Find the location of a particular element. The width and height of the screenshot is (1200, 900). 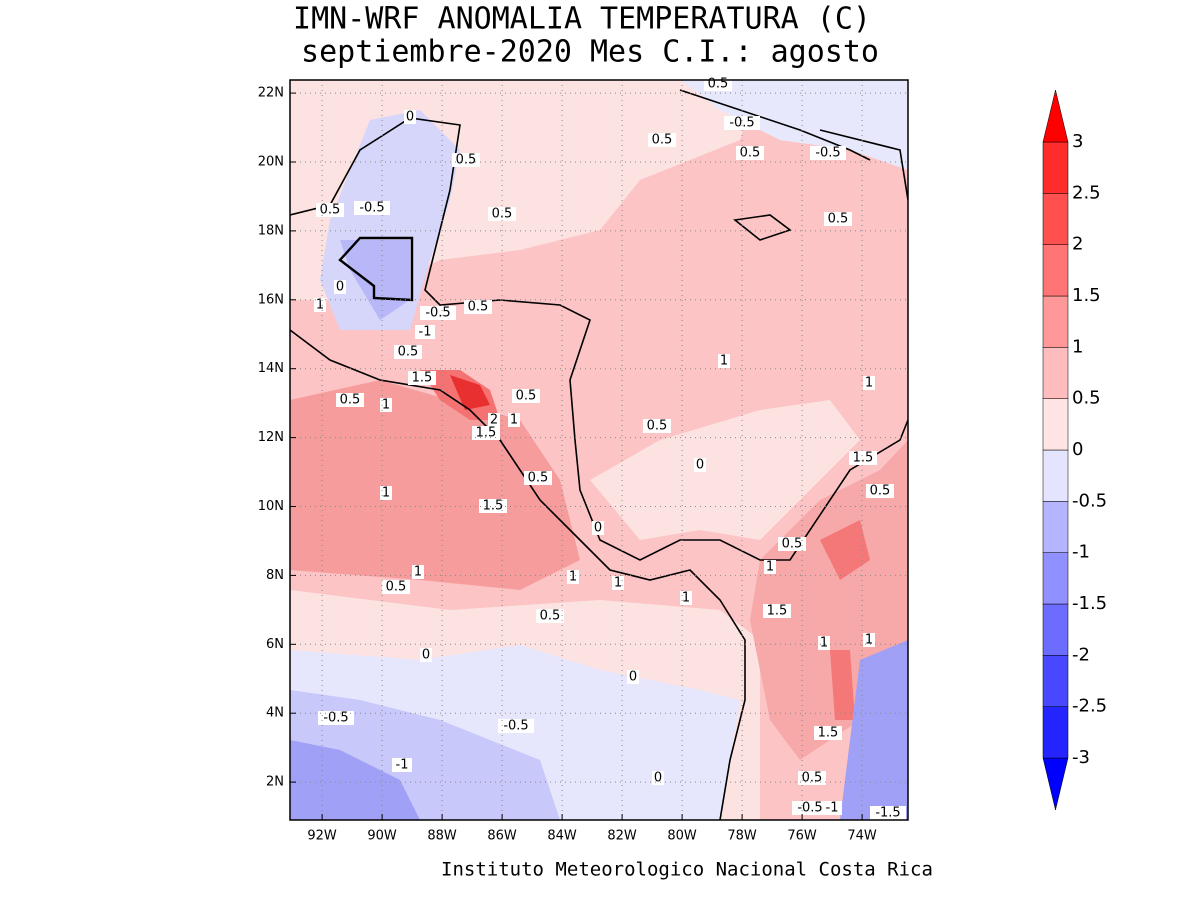

contour-label: -1.5 is located at coordinates (887, 813).